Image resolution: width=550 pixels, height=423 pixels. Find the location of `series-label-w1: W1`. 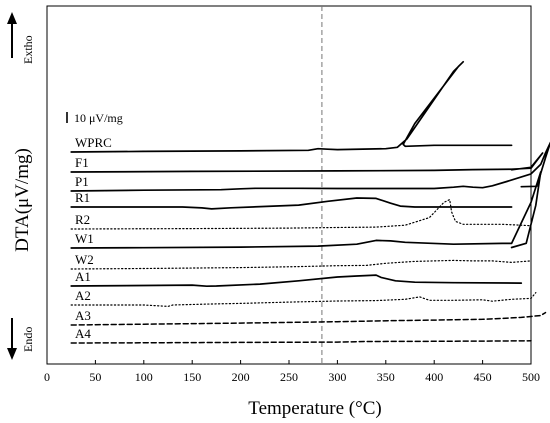

series-label-w1: W1 is located at coordinates (84, 238).